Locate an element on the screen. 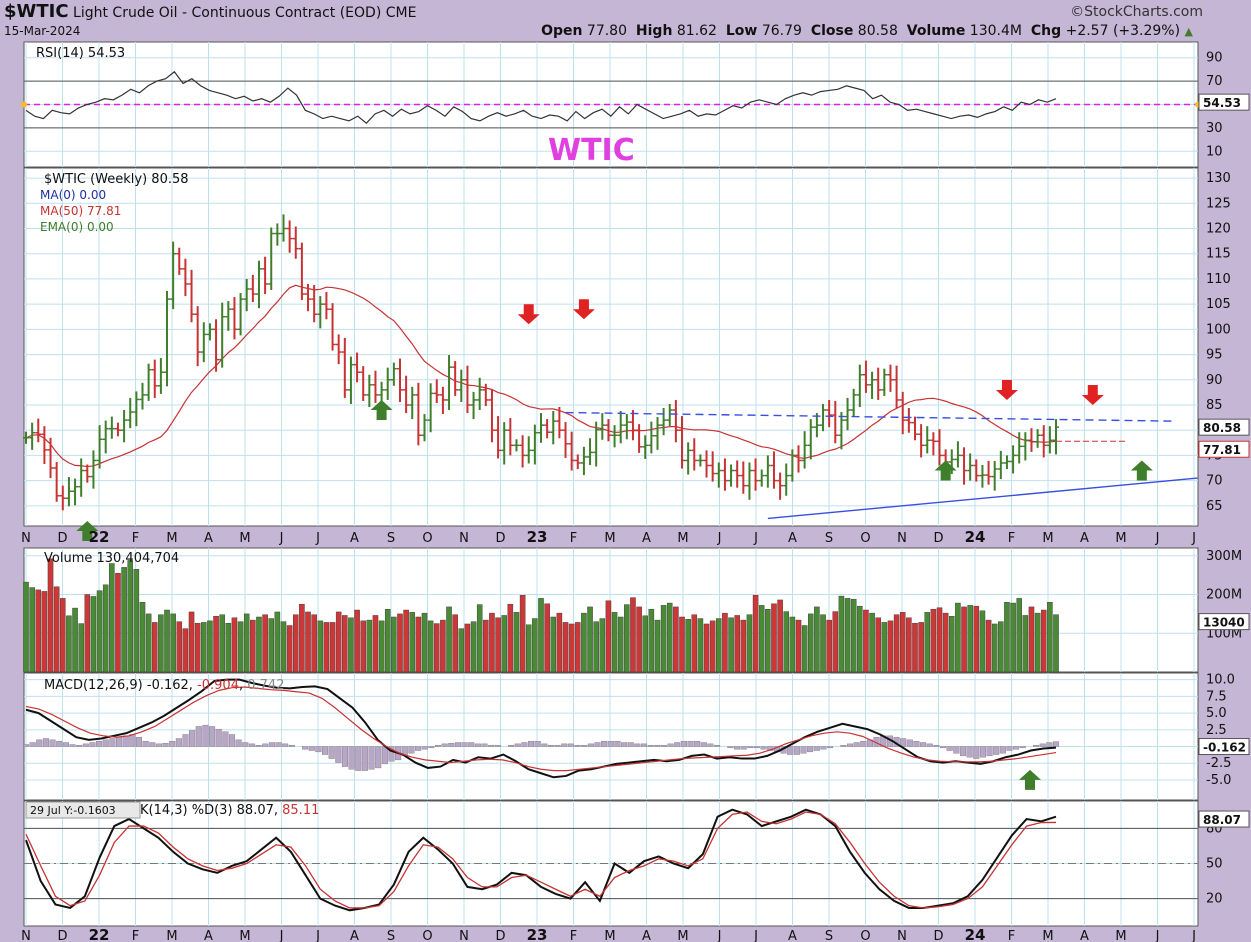  price-tick: 65 is located at coordinates (1214, 506).